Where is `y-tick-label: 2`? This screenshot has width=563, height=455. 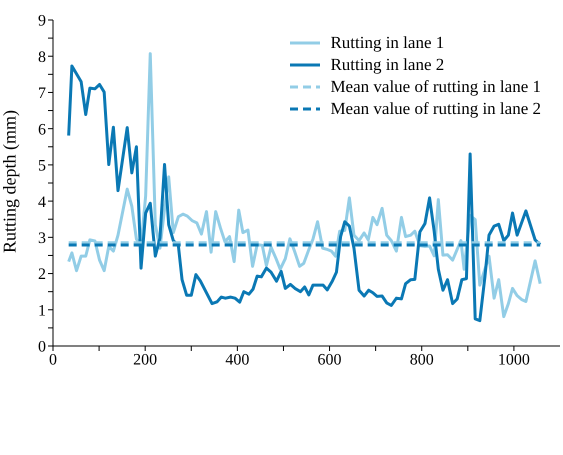
y-tick-label: 2 is located at coordinates (42, 275).